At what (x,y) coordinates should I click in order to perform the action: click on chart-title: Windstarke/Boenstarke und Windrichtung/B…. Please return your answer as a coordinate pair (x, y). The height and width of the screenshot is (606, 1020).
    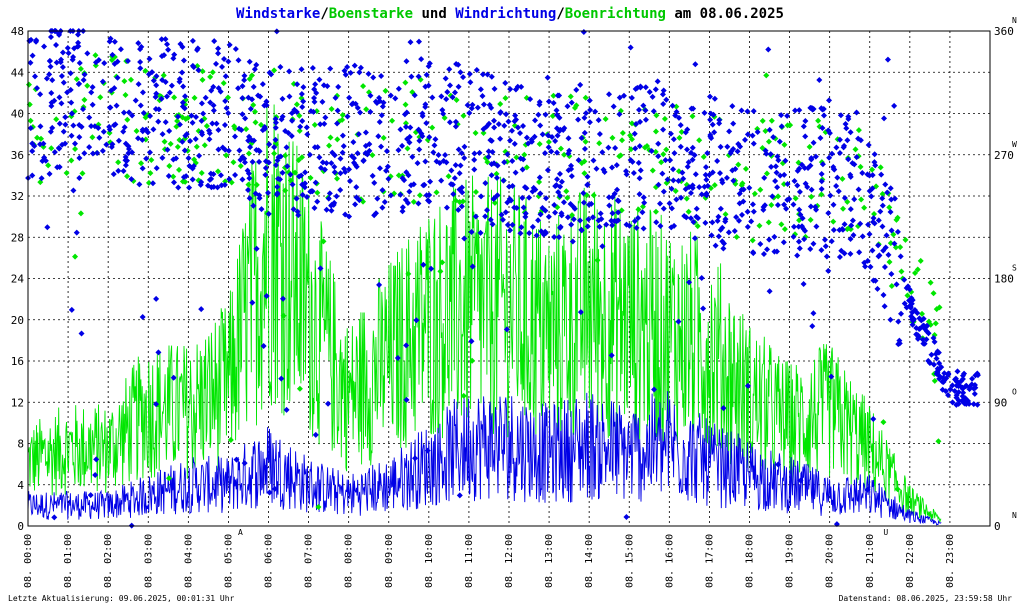
    Looking at the image, I should click on (510, 14).